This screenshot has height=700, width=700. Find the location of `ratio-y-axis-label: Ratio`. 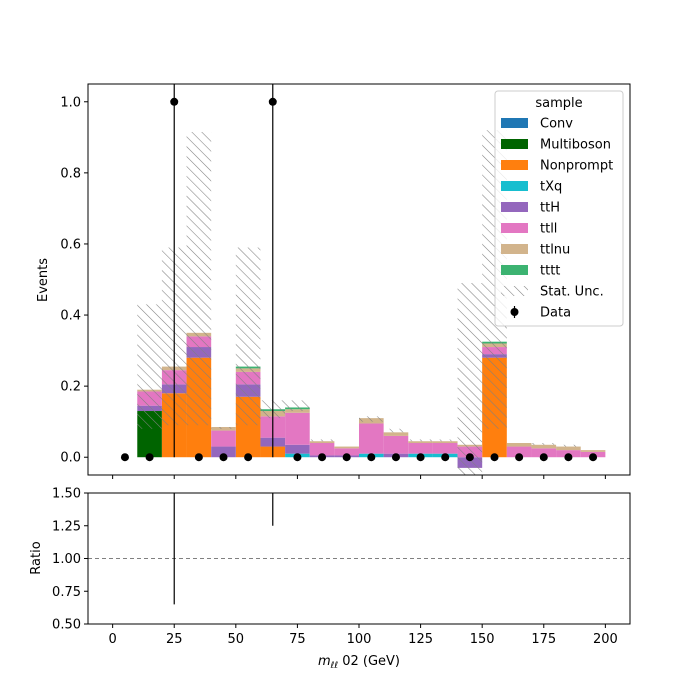

ratio-y-axis-label: Ratio is located at coordinates (36, 557).